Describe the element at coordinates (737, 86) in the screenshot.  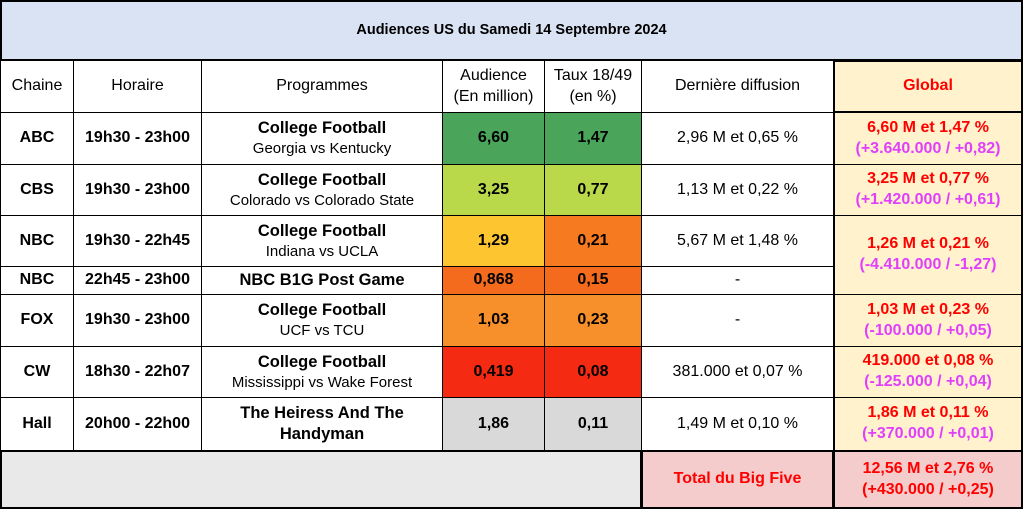
I see `header-derniere-label: Dernière diffusion` at that location.